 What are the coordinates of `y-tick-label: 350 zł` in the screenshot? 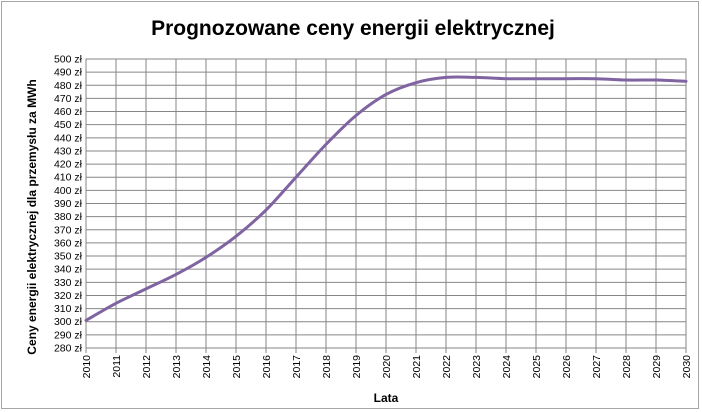 It's located at (68, 257).